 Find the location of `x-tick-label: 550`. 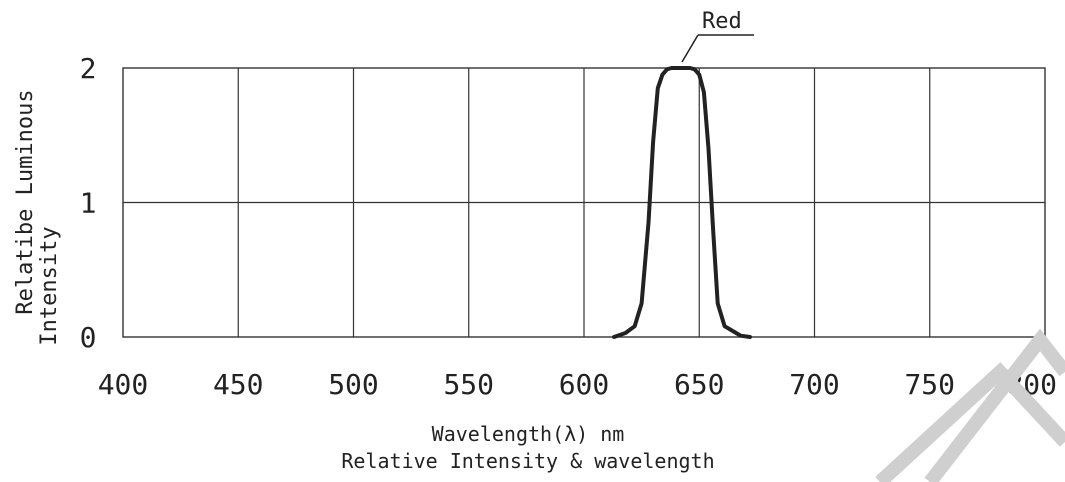

x-tick-label: 550 is located at coordinates (468, 384).